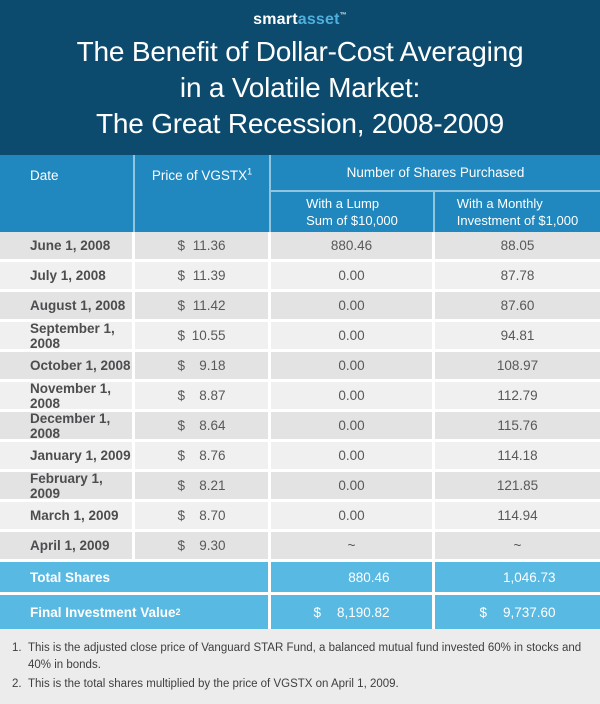 The width and height of the screenshot is (600, 704). I want to click on column-header-lump-sum: With a Lump Sum of $10,000, so click(353, 212).